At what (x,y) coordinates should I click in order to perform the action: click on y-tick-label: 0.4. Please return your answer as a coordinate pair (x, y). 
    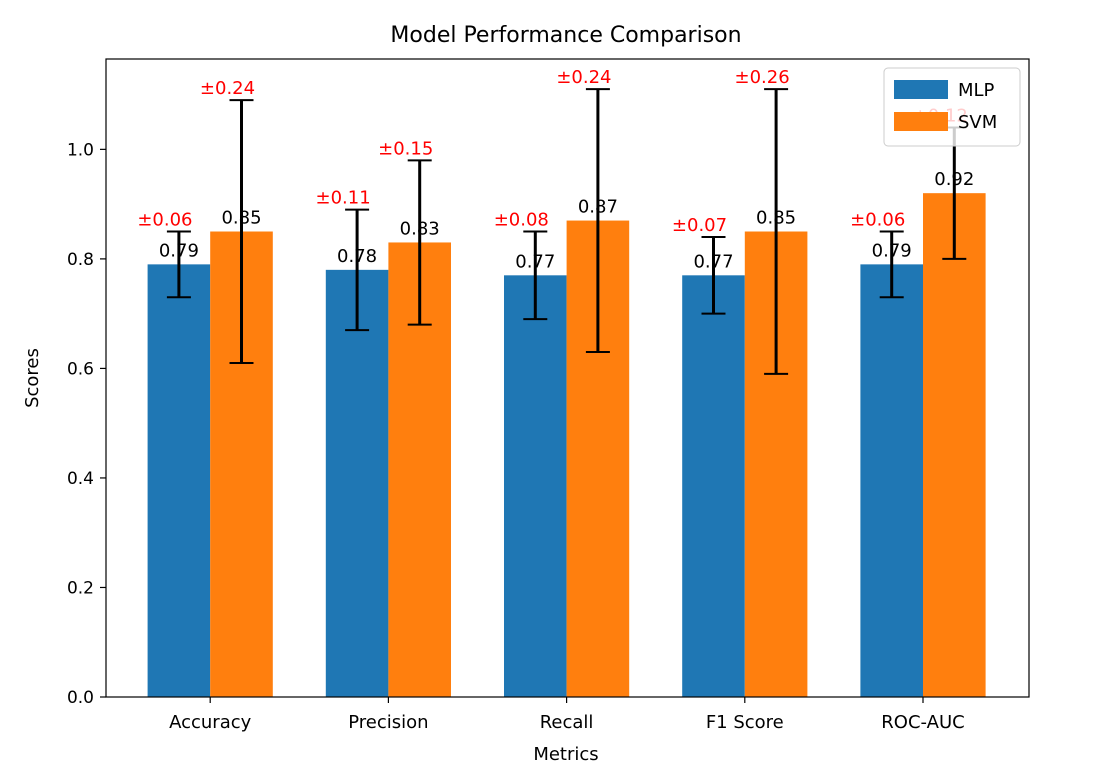
    Looking at the image, I should click on (80, 479).